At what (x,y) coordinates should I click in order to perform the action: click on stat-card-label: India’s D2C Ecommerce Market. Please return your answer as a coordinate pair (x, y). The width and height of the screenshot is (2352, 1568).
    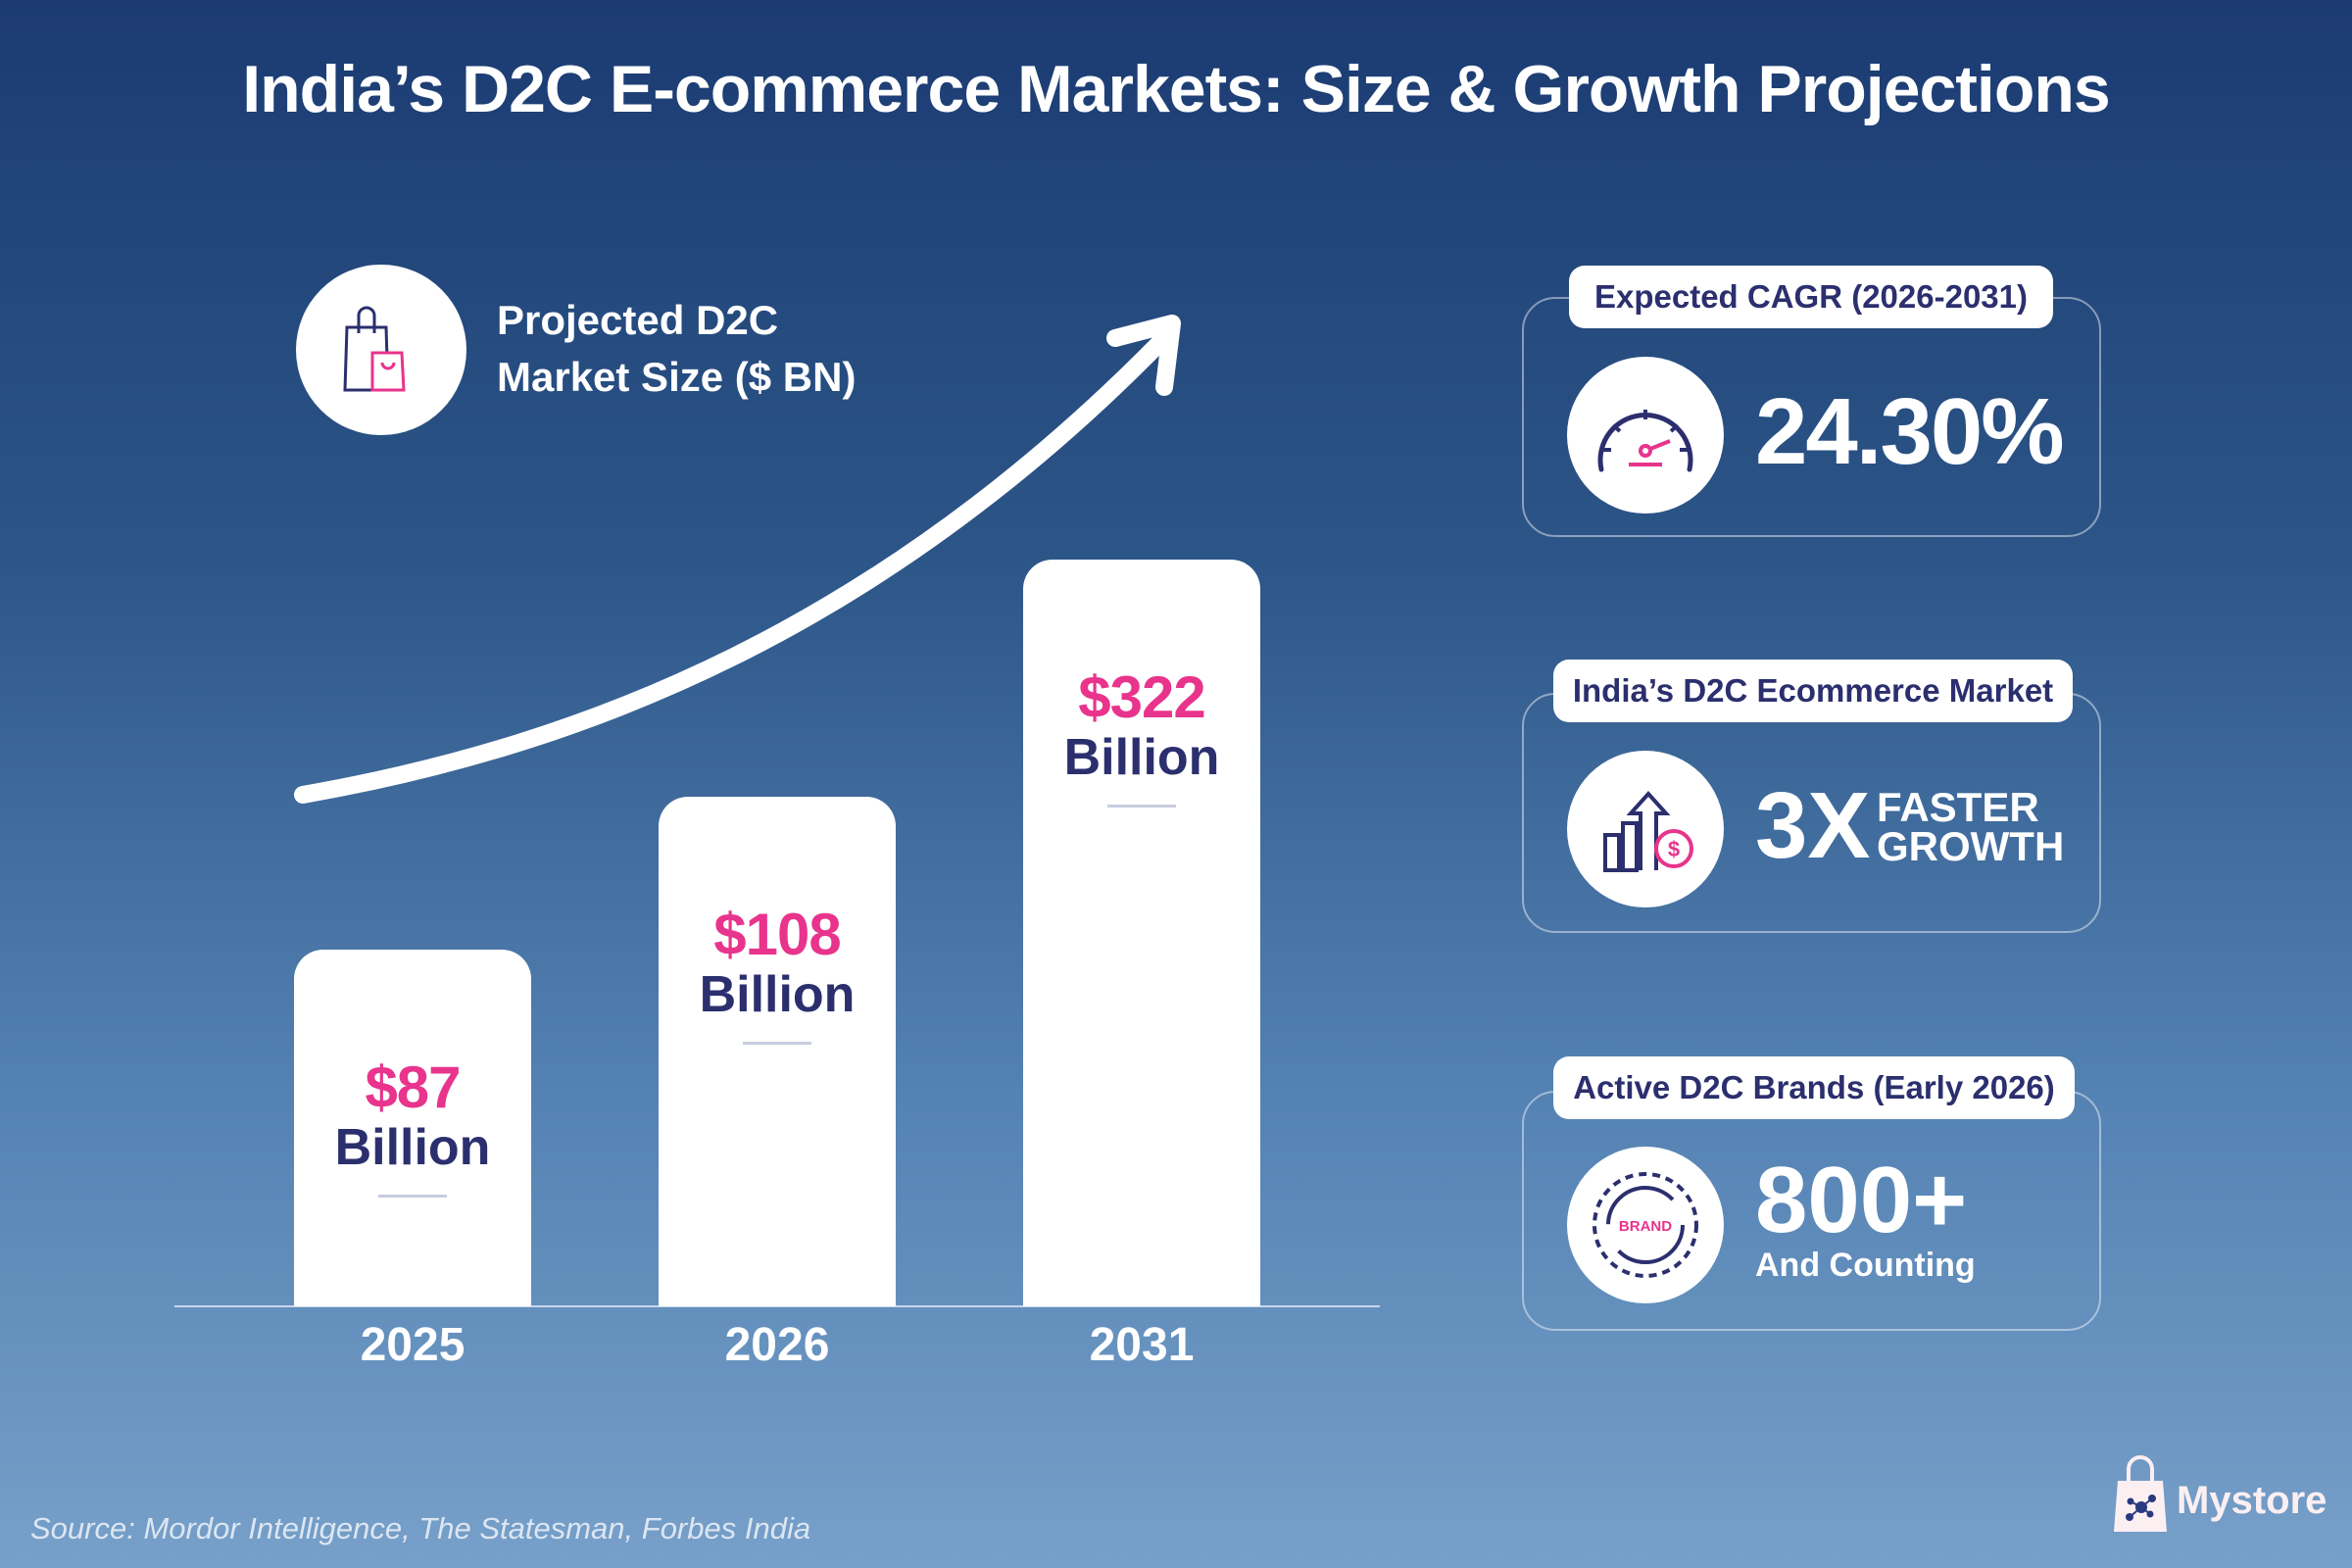
    Looking at the image, I should click on (1813, 691).